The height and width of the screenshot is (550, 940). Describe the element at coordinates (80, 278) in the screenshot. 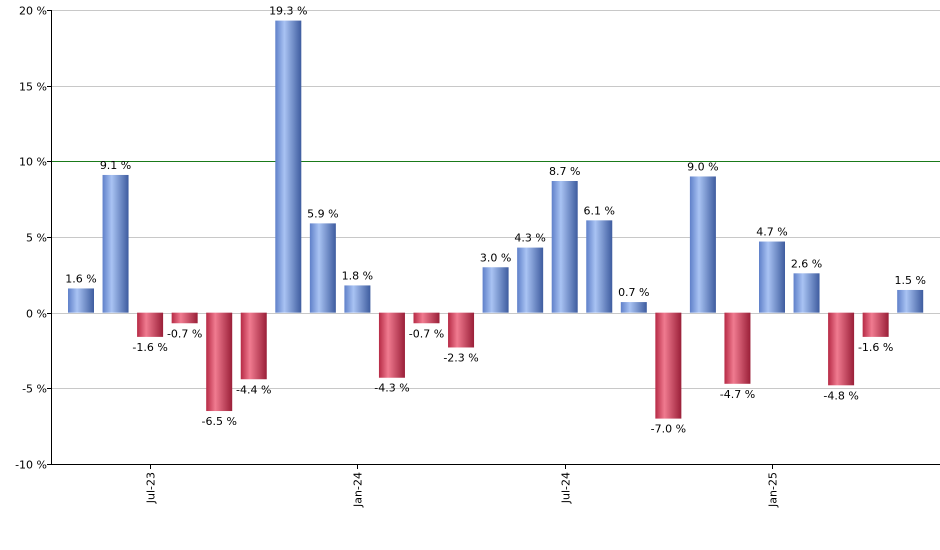

I see `data-label: 1.6 %` at that location.